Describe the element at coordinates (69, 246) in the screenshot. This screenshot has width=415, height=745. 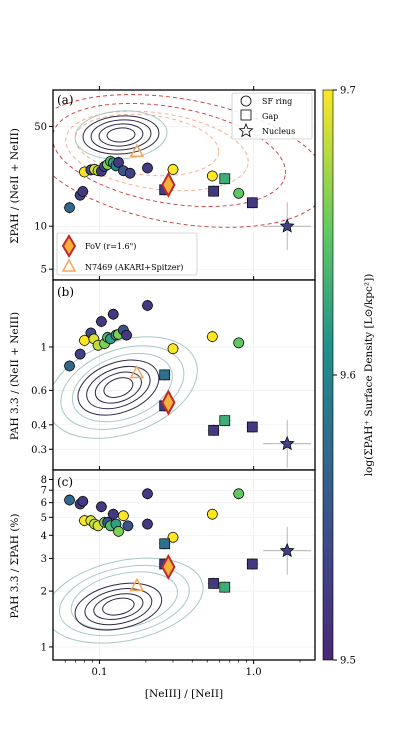
I see `diamond-legend-icon` at that location.